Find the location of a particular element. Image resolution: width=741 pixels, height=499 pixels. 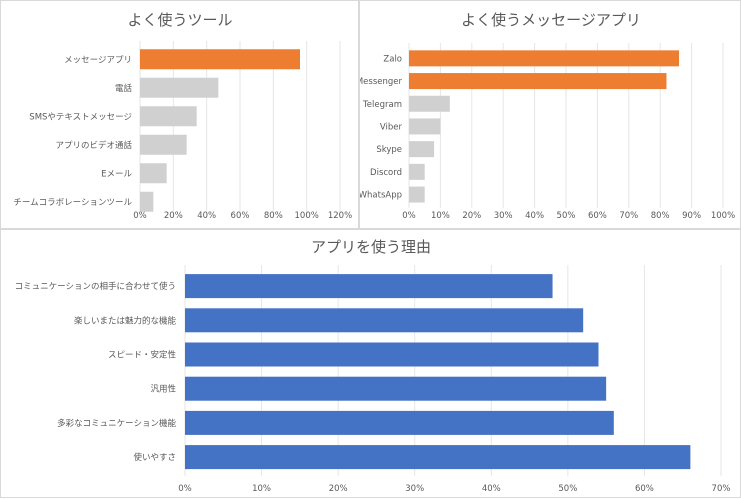

chart-tools-tick-label: 80% is located at coordinates (273, 216).